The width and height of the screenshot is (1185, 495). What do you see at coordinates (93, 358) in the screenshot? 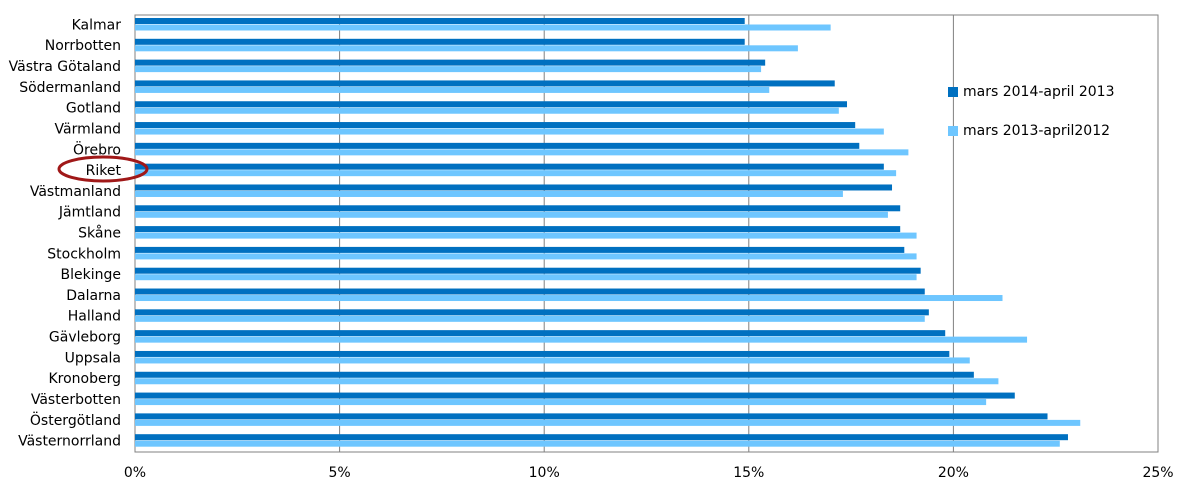
I see `y-tick-label: Uppsala` at bounding box center [93, 358].